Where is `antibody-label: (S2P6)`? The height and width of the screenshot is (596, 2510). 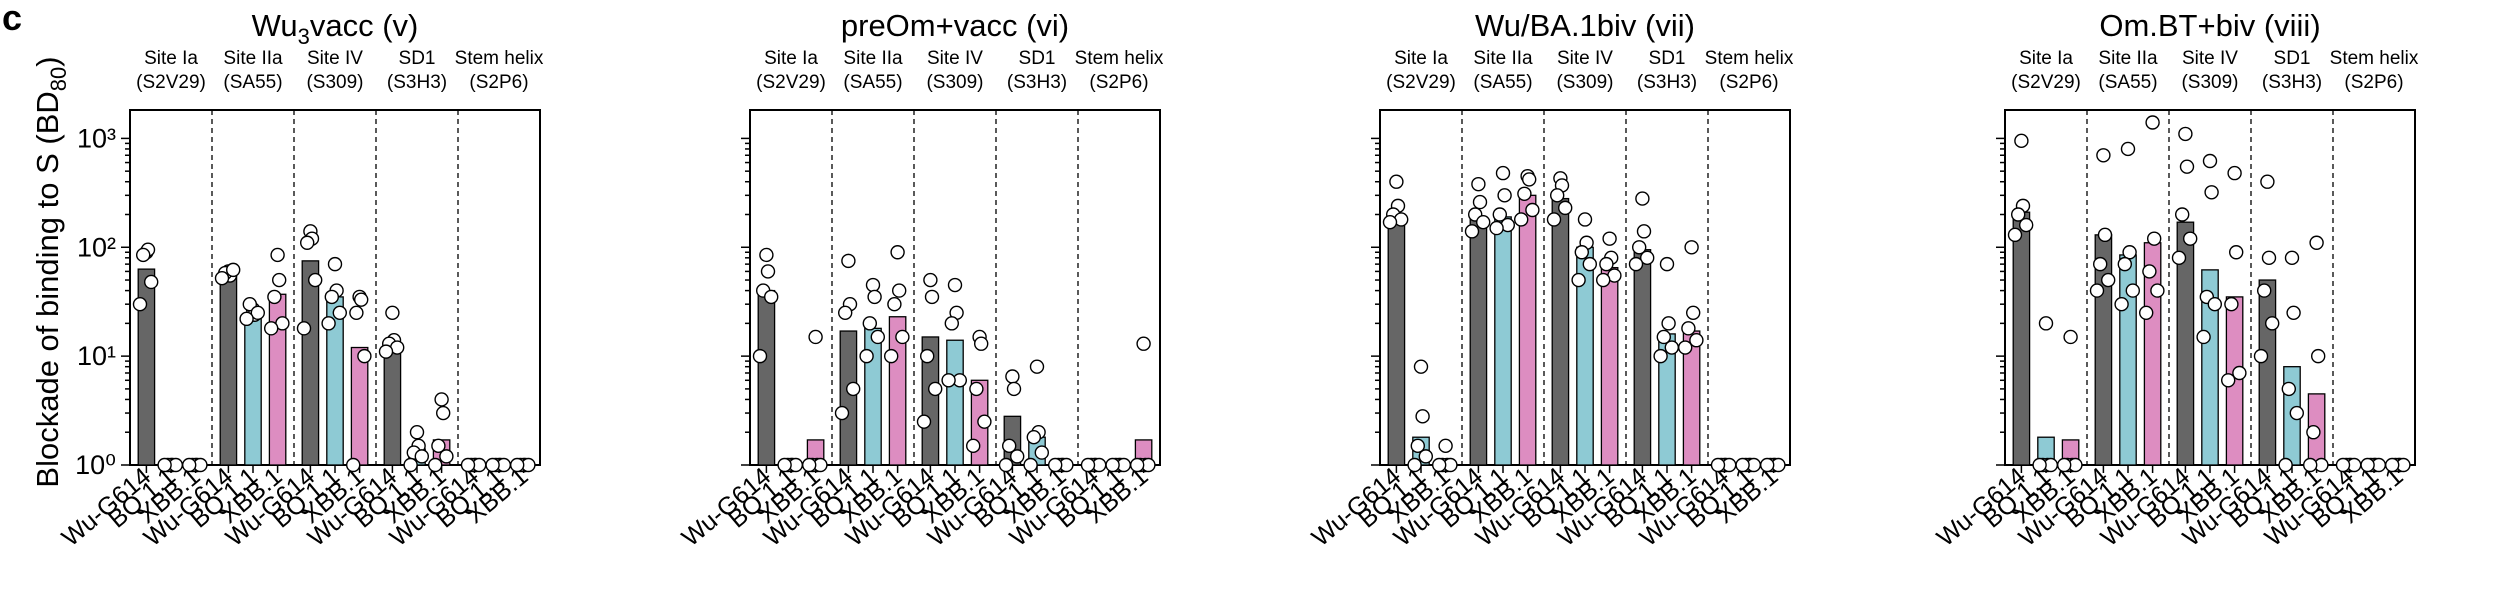 antibody-label: (S2P6) is located at coordinates (498, 82).